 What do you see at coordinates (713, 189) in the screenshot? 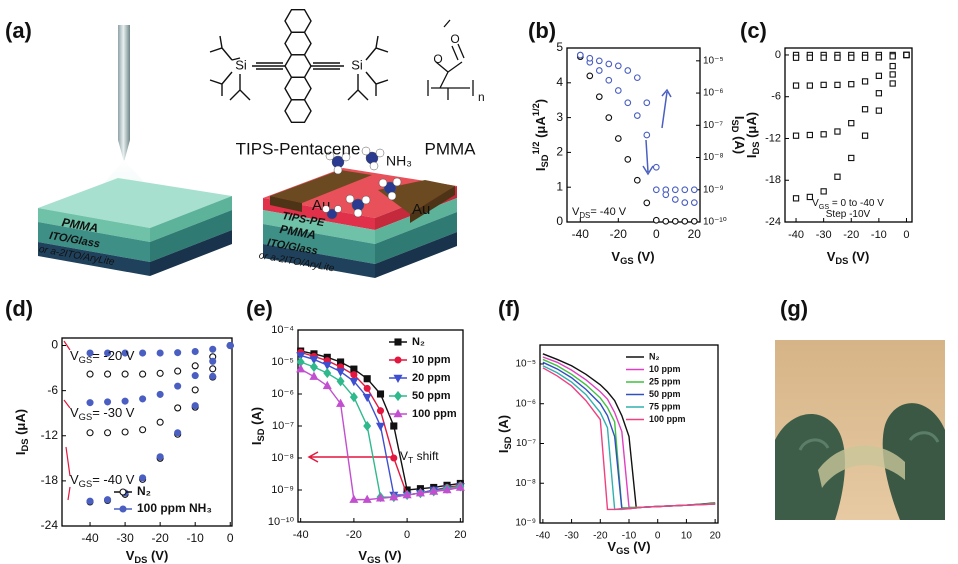
I see `y2-tick-label: 10⁻⁹` at bounding box center [713, 189].